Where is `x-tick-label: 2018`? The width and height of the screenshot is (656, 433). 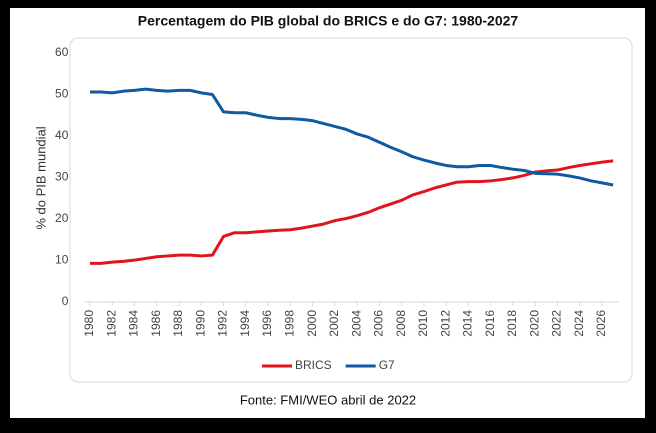
x-tick-label: 2018 is located at coordinates (512, 323).